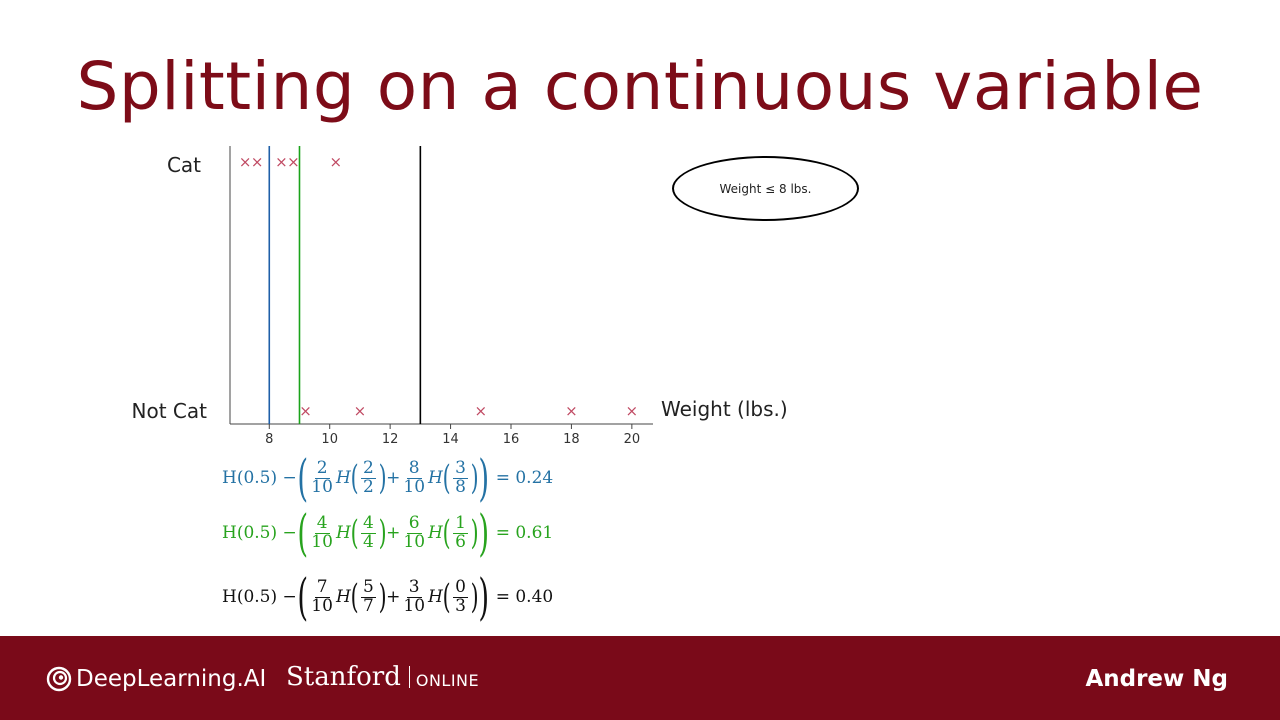  What do you see at coordinates (322, 468) in the screenshot?
I see `numerator: 2` at bounding box center [322, 468].